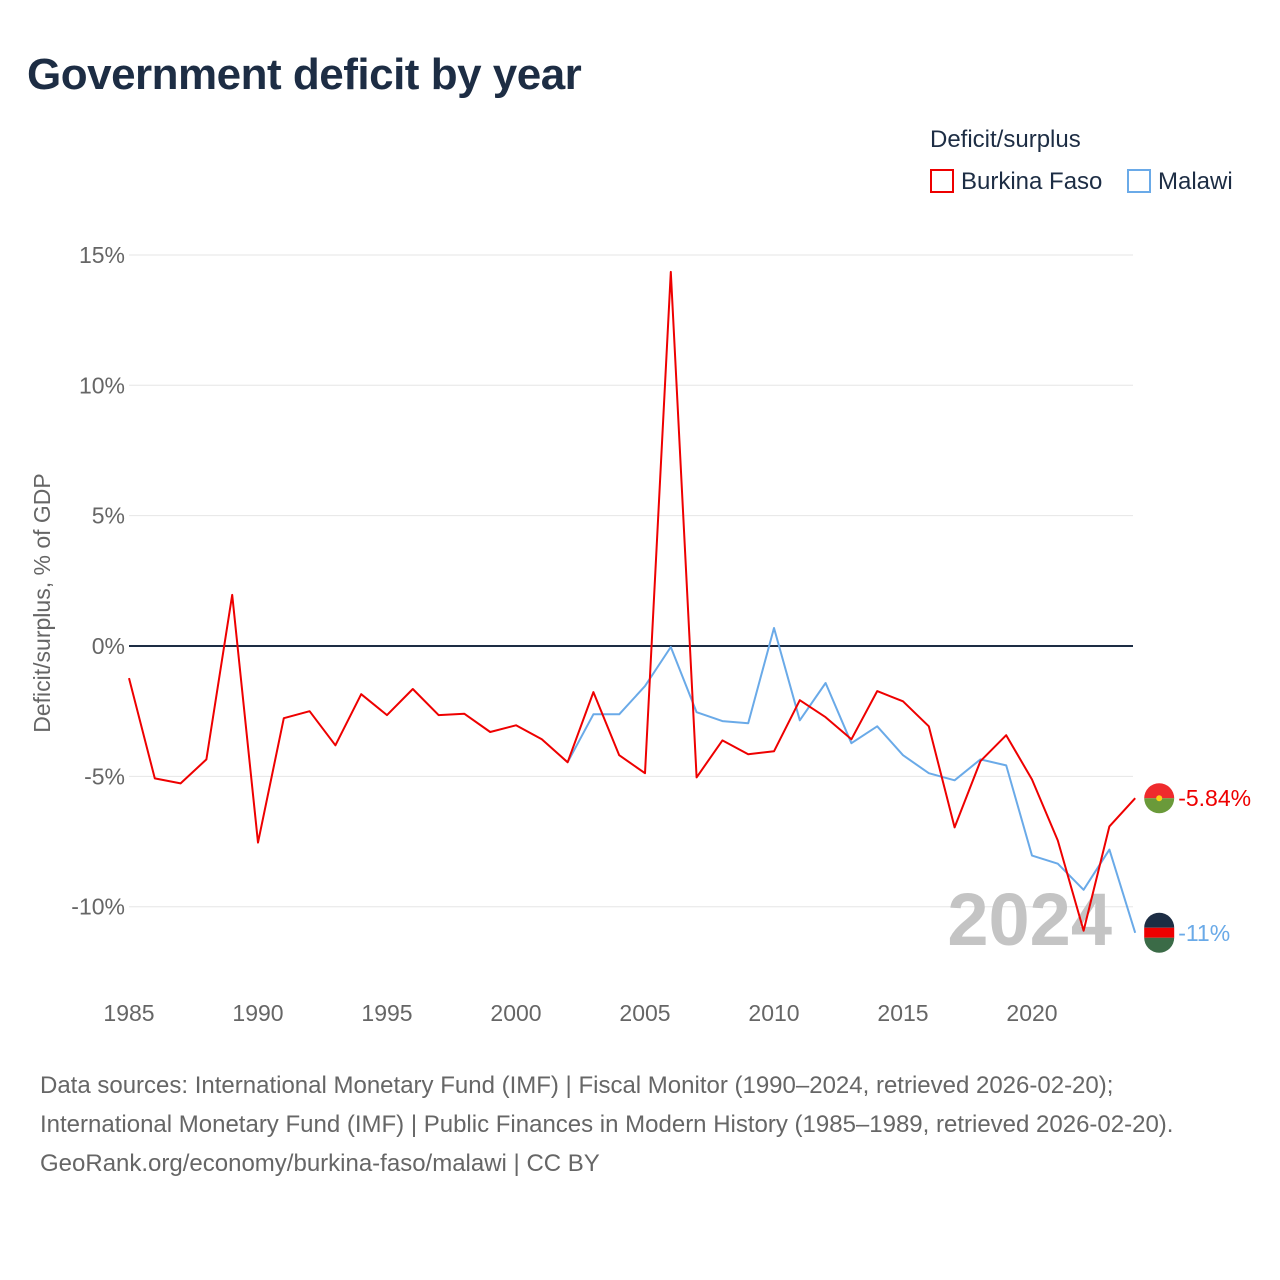 The height and width of the screenshot is (1280, 1280). What do you see at coordinates (102, 255) in the screenshot?
I see `y-tick-label: 15%` at bounding box center [102, 255].